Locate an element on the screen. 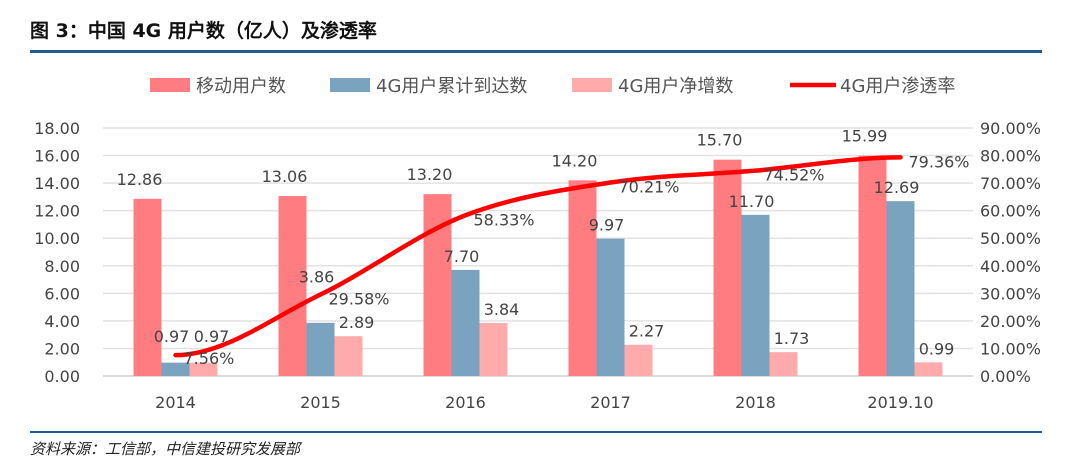 Image resolution: width=1080 pixels, height=466 pixels. y-tick-label: 12.00 is located at coordinates (57, 211).